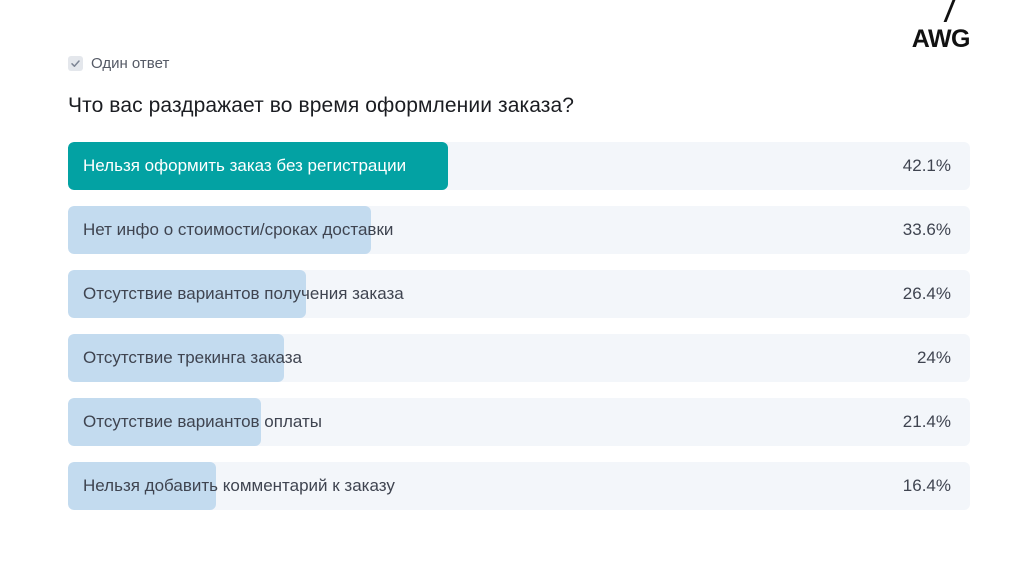  What do you see at coordinates (926, 165) in the screenshot?
I see `poll-option-value: 42.1%` at bounding box center [926, 165].